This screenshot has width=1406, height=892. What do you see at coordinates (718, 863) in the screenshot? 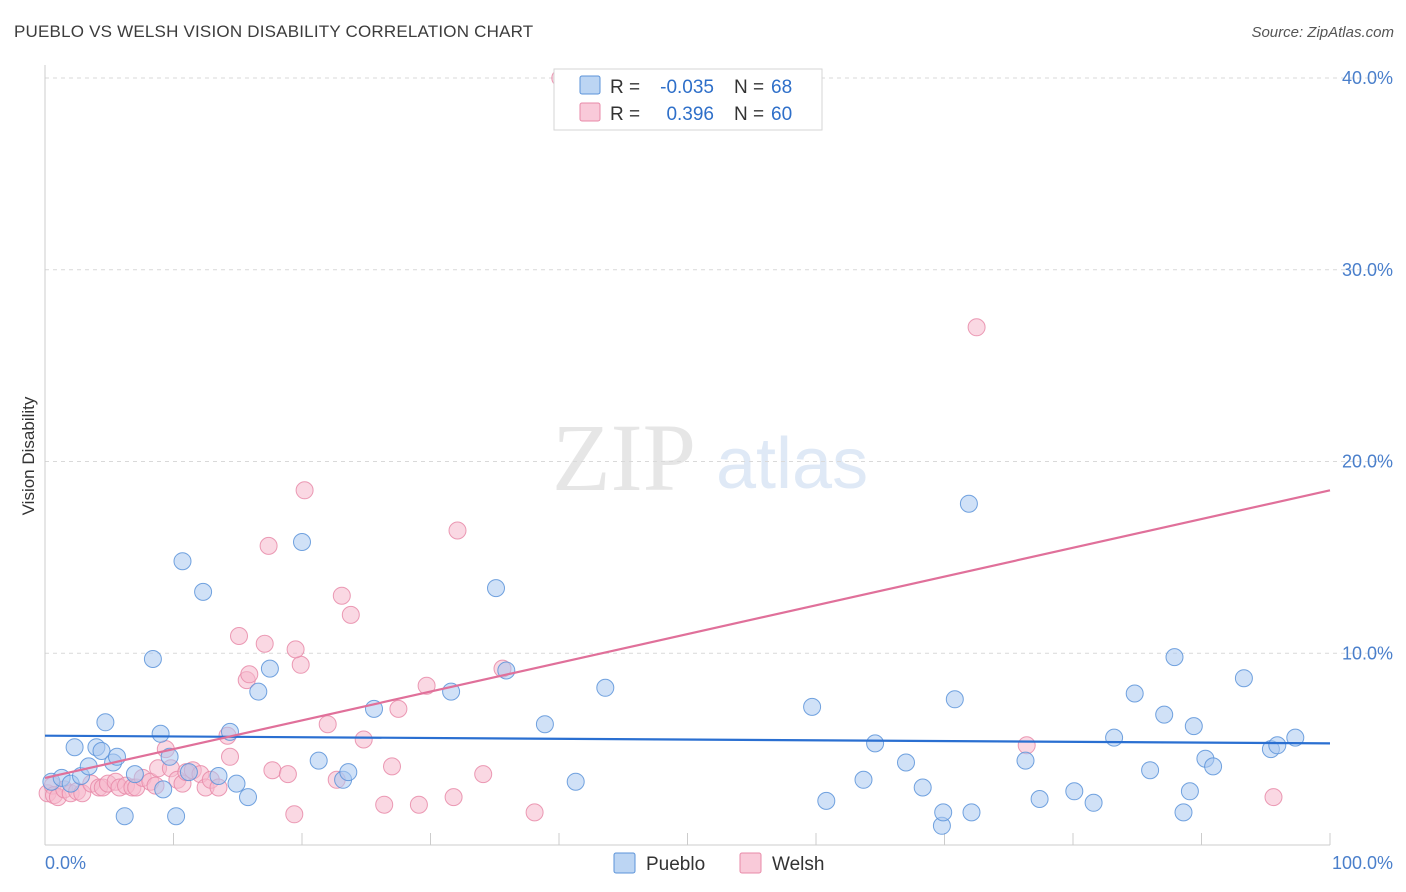
I see `series-legend: Pueblo Welsh` at bounding box center [718, 863].